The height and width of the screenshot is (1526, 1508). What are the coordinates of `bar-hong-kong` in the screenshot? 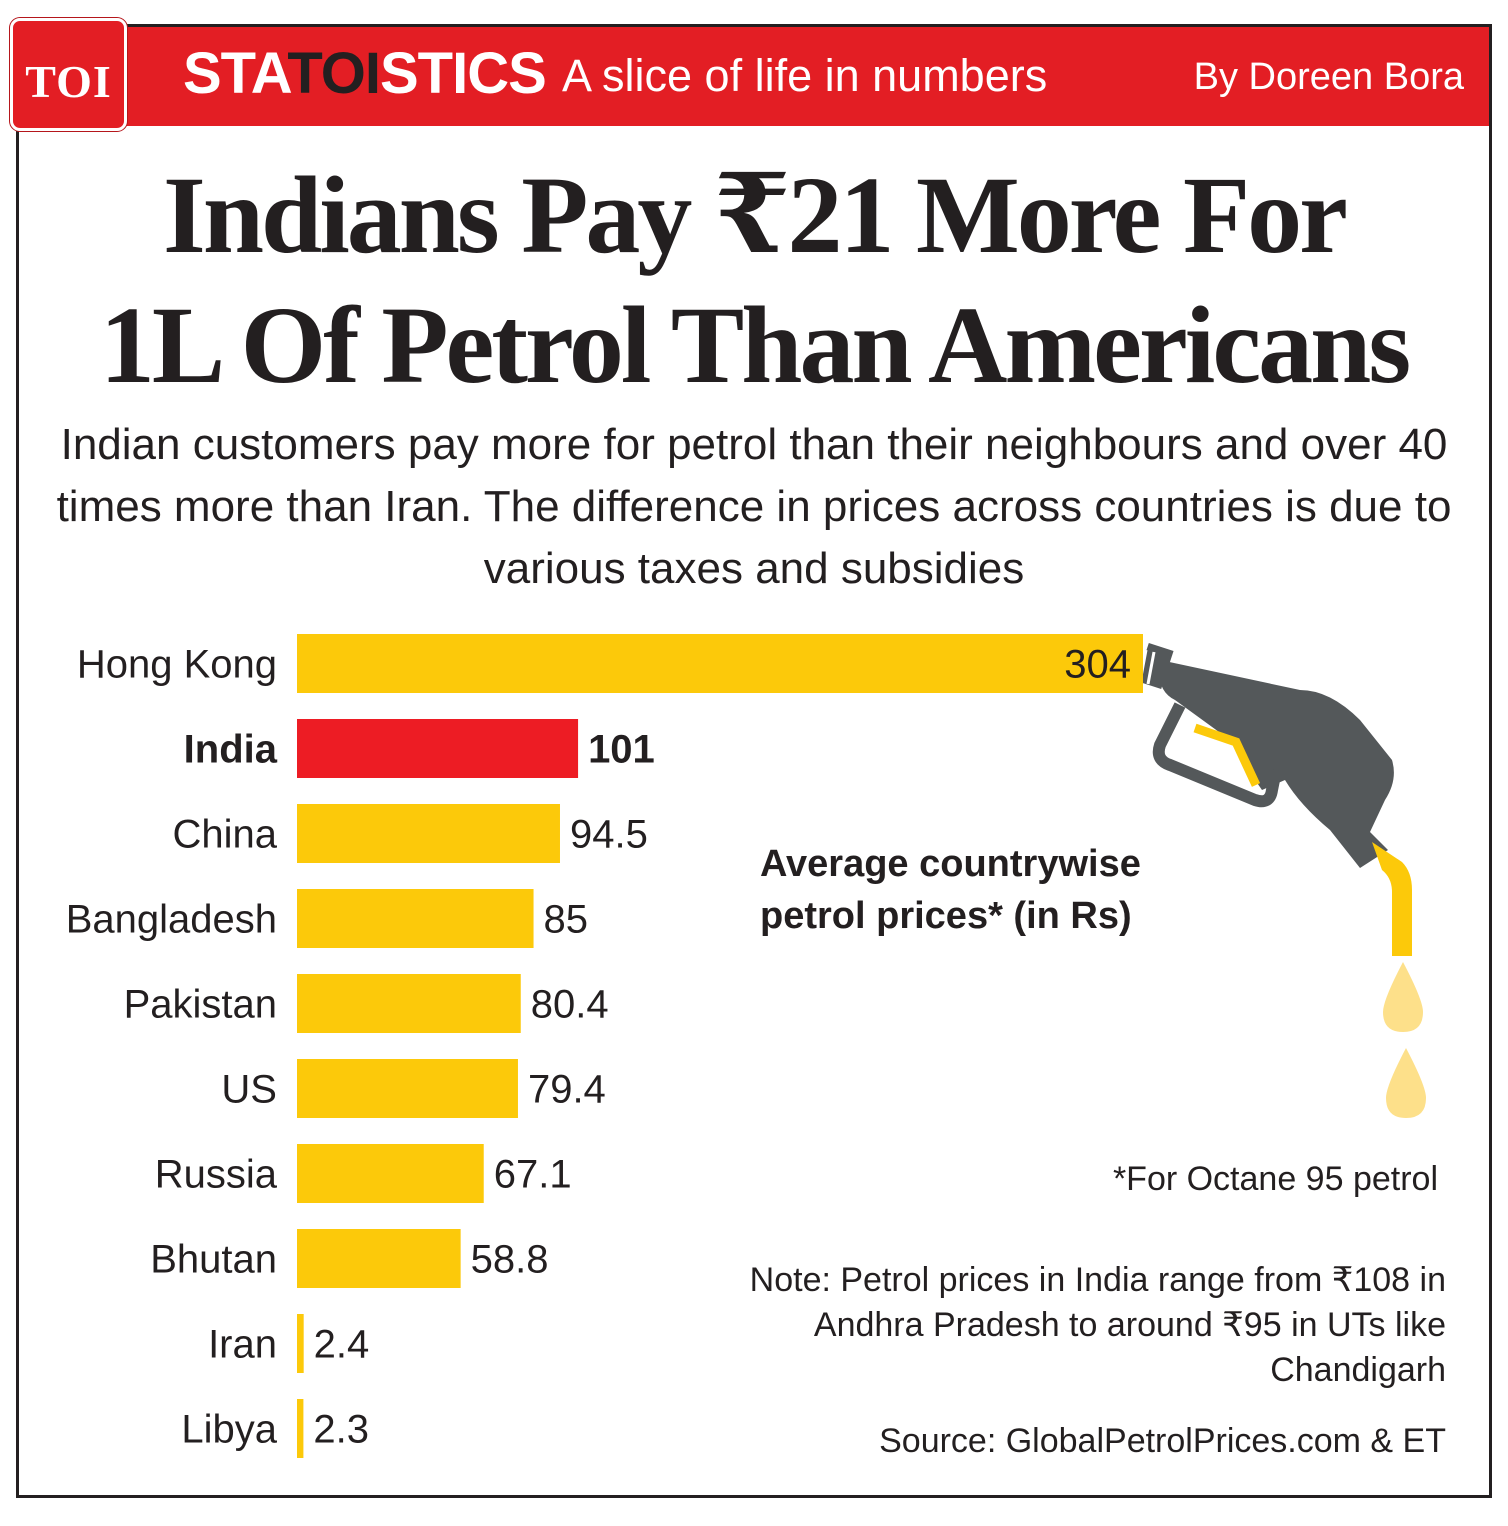 It's located at (720, 663).